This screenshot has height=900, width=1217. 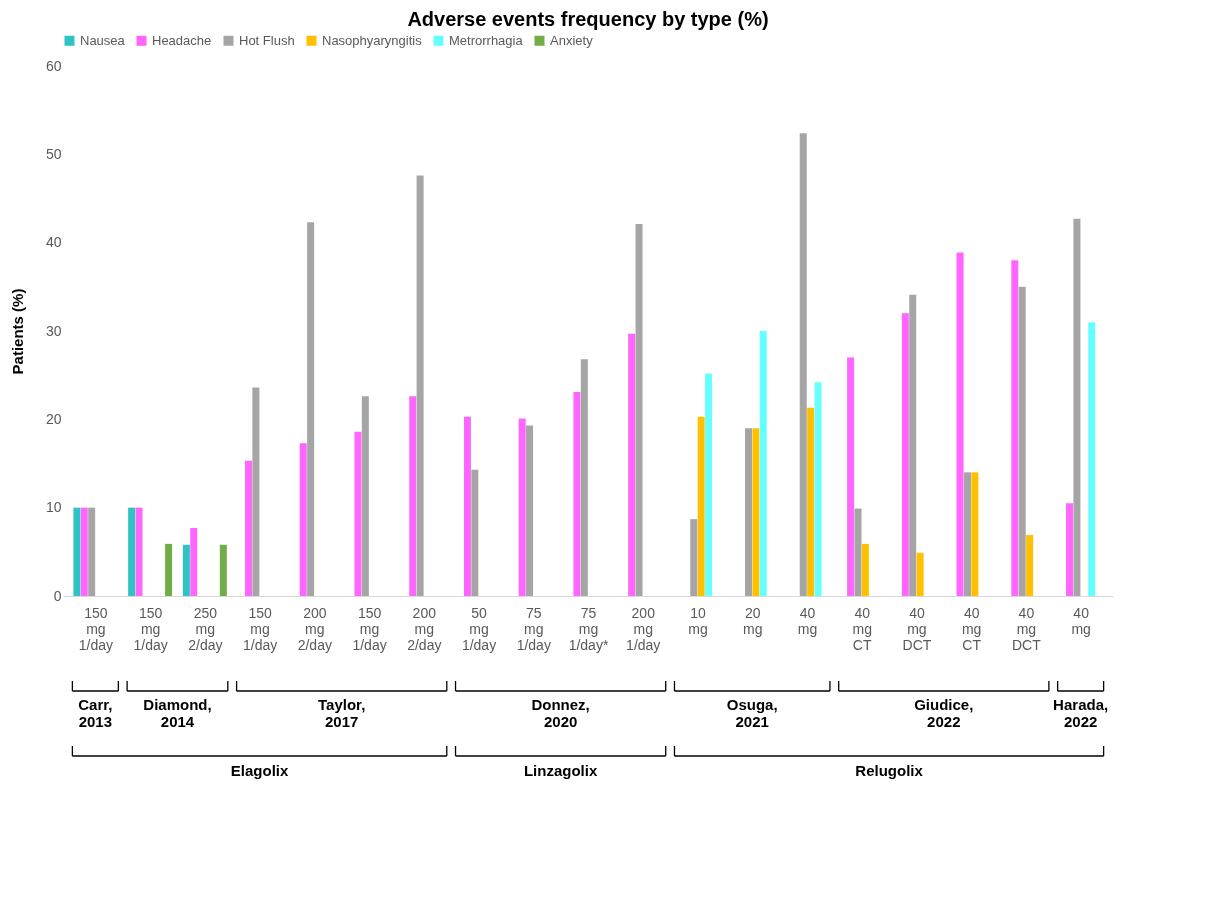 What do you see at coordinates (588, 19) in the screenshot?
I see `chart-title: Adverse events frequency by type (%)` at bounding box center [588, 19].